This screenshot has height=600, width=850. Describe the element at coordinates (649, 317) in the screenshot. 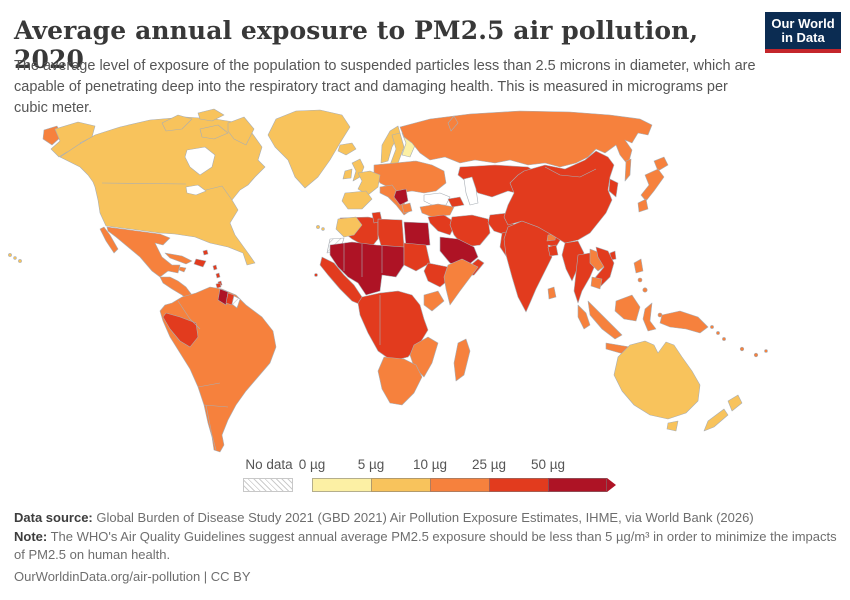

I see `region-sulawesi` at that location.